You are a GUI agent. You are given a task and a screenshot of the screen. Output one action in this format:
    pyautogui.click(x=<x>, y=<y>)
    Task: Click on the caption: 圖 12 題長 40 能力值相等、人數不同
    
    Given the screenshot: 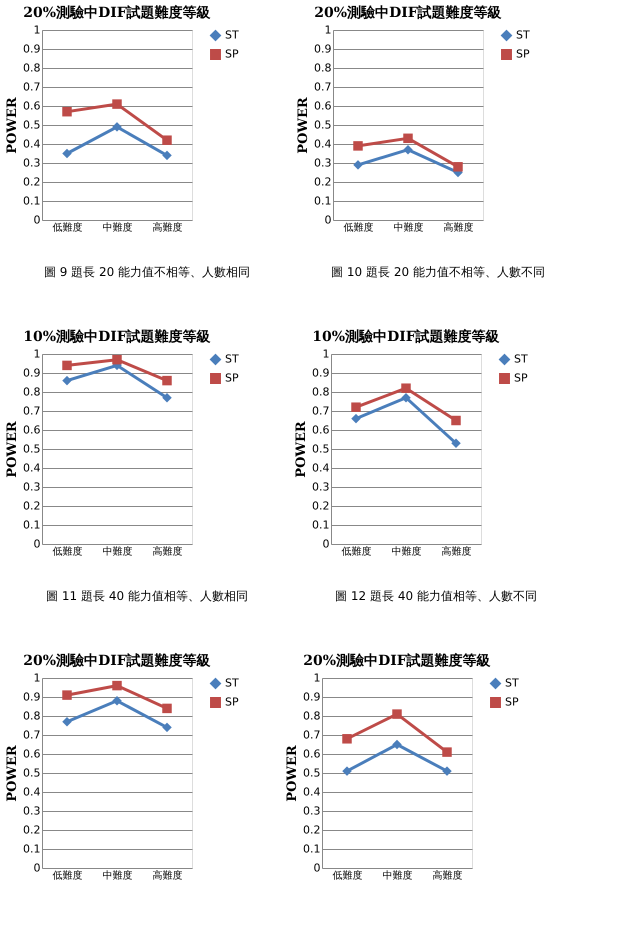 What is the action you would take?
    pyautogui.click(x=436, y=596)
    